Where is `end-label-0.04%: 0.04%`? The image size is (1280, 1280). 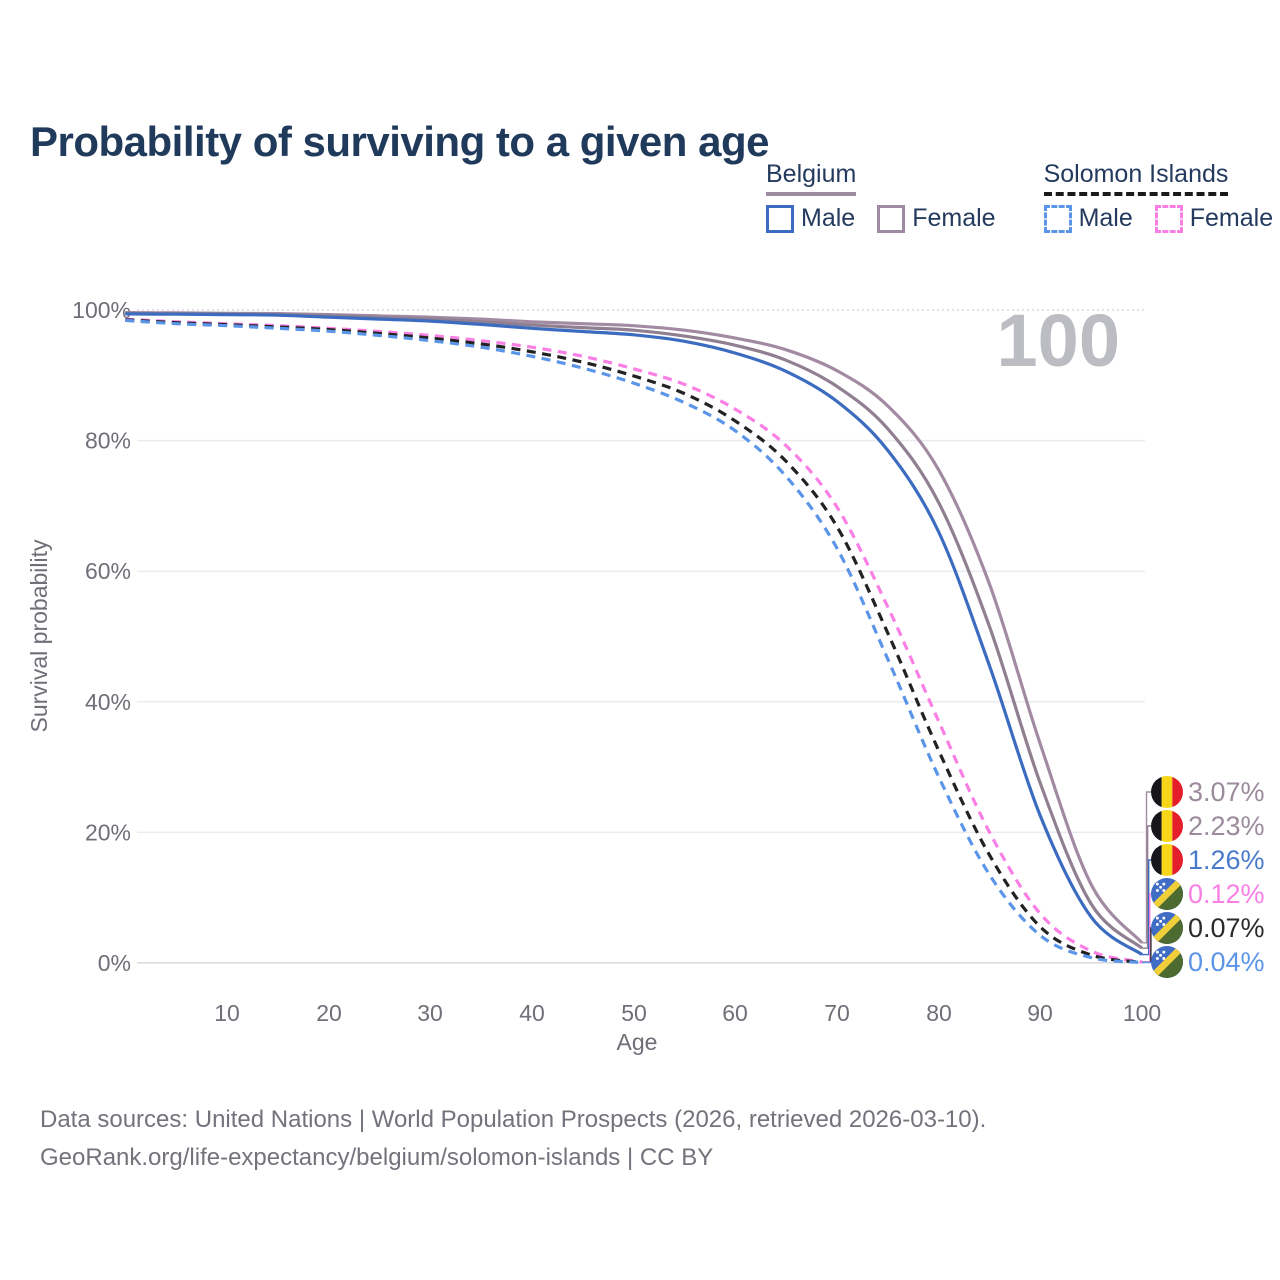 end-label-0.04%: 0.04% is located at coordinates (1203, 962).